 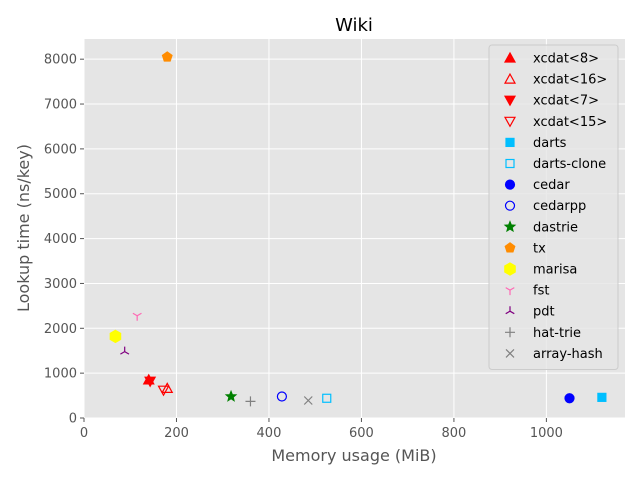 I want to click on y-tick-label: 8000, so click(x=60, y=60).